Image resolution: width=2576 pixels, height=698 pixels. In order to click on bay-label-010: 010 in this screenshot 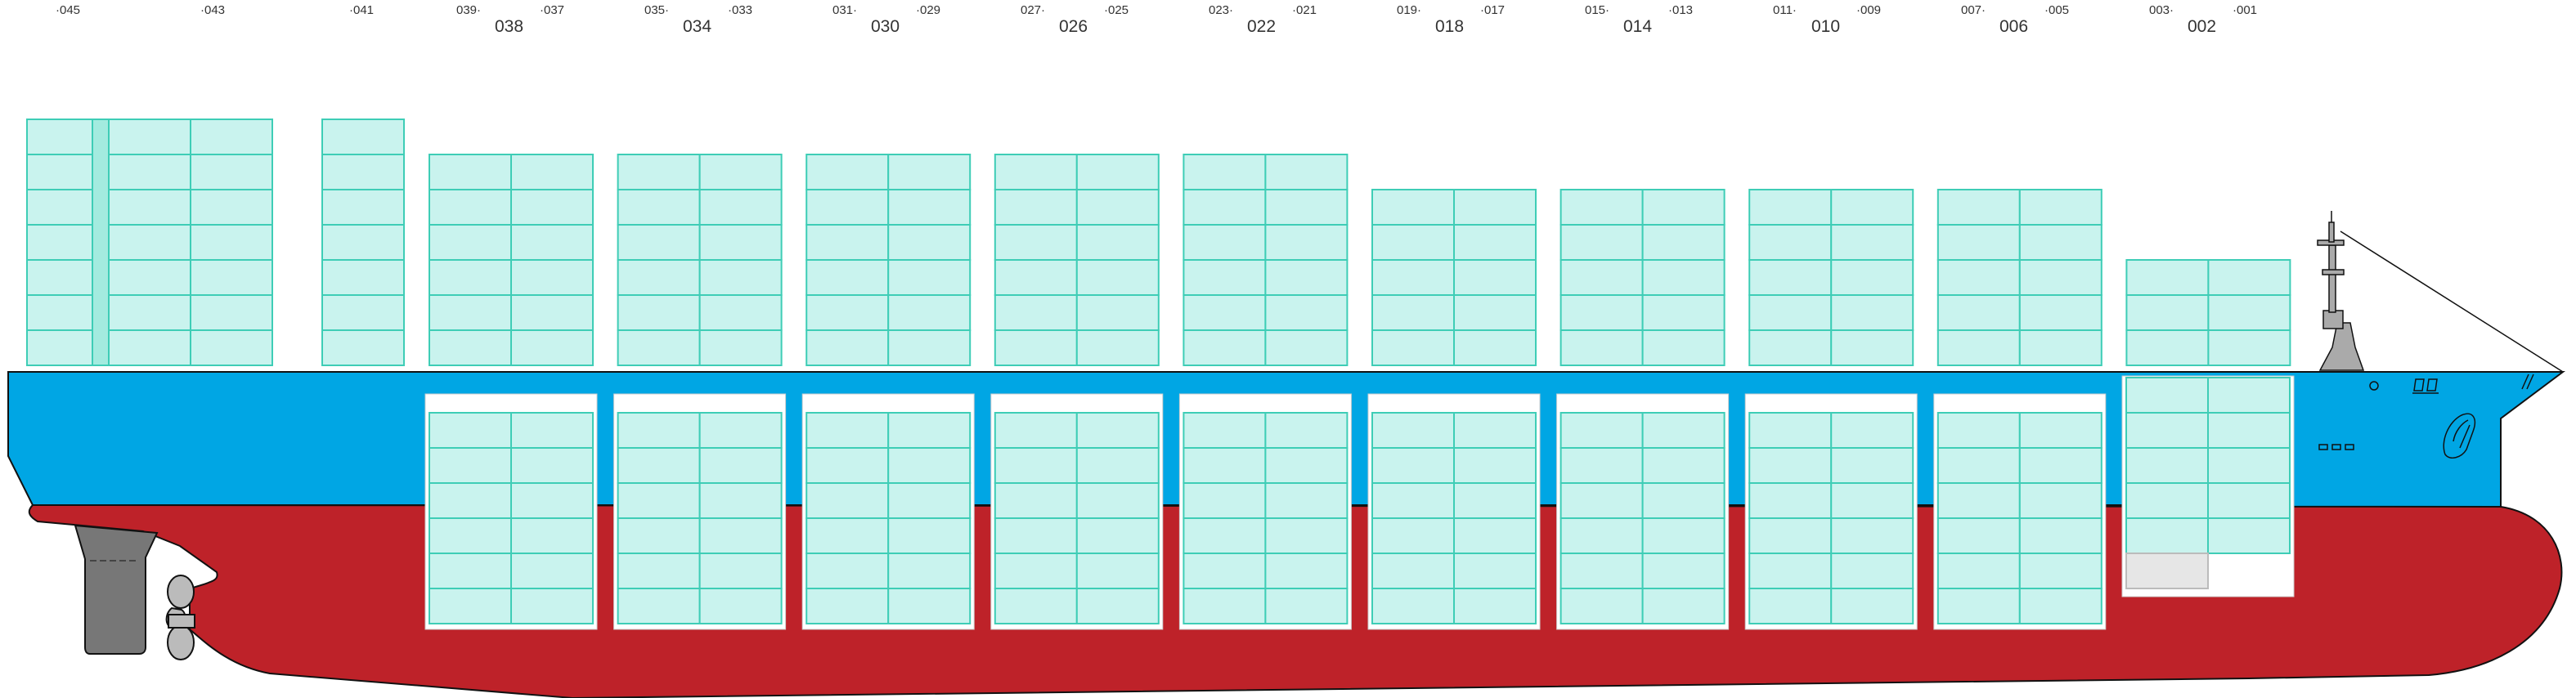, I will do `click(1826, 26)`.